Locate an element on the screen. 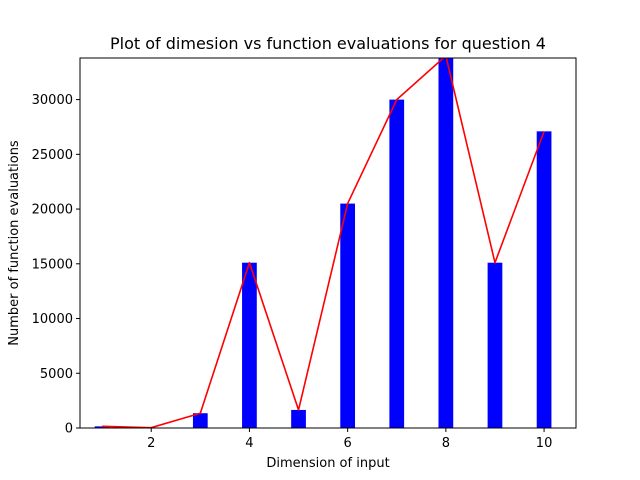 This screenshot has width=640, height=480. y-tick-label: 25000 is located at coordinates (52, 155).